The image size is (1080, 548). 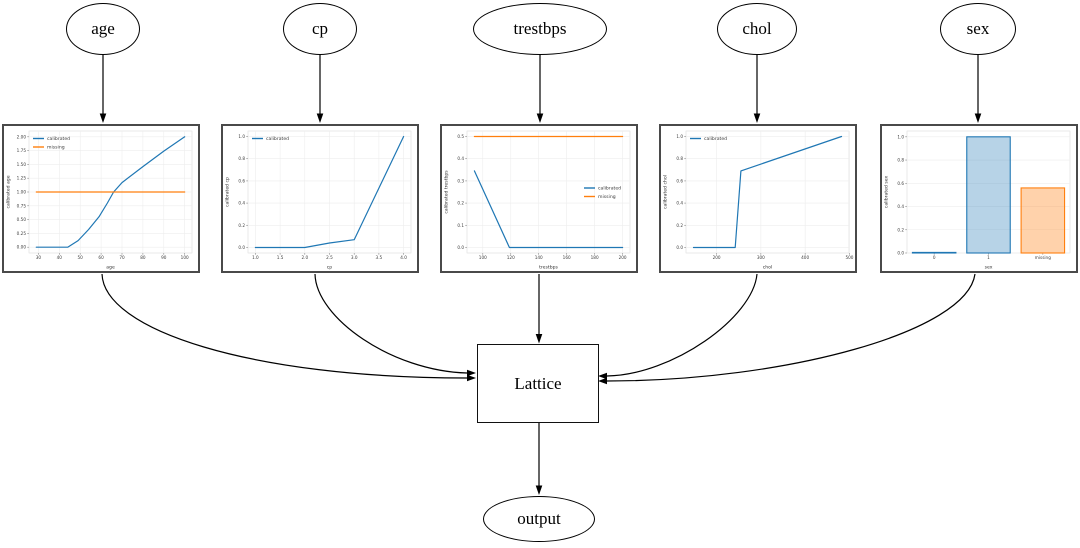 I want to click on svg-text: 30, so click(x=39, y=257).